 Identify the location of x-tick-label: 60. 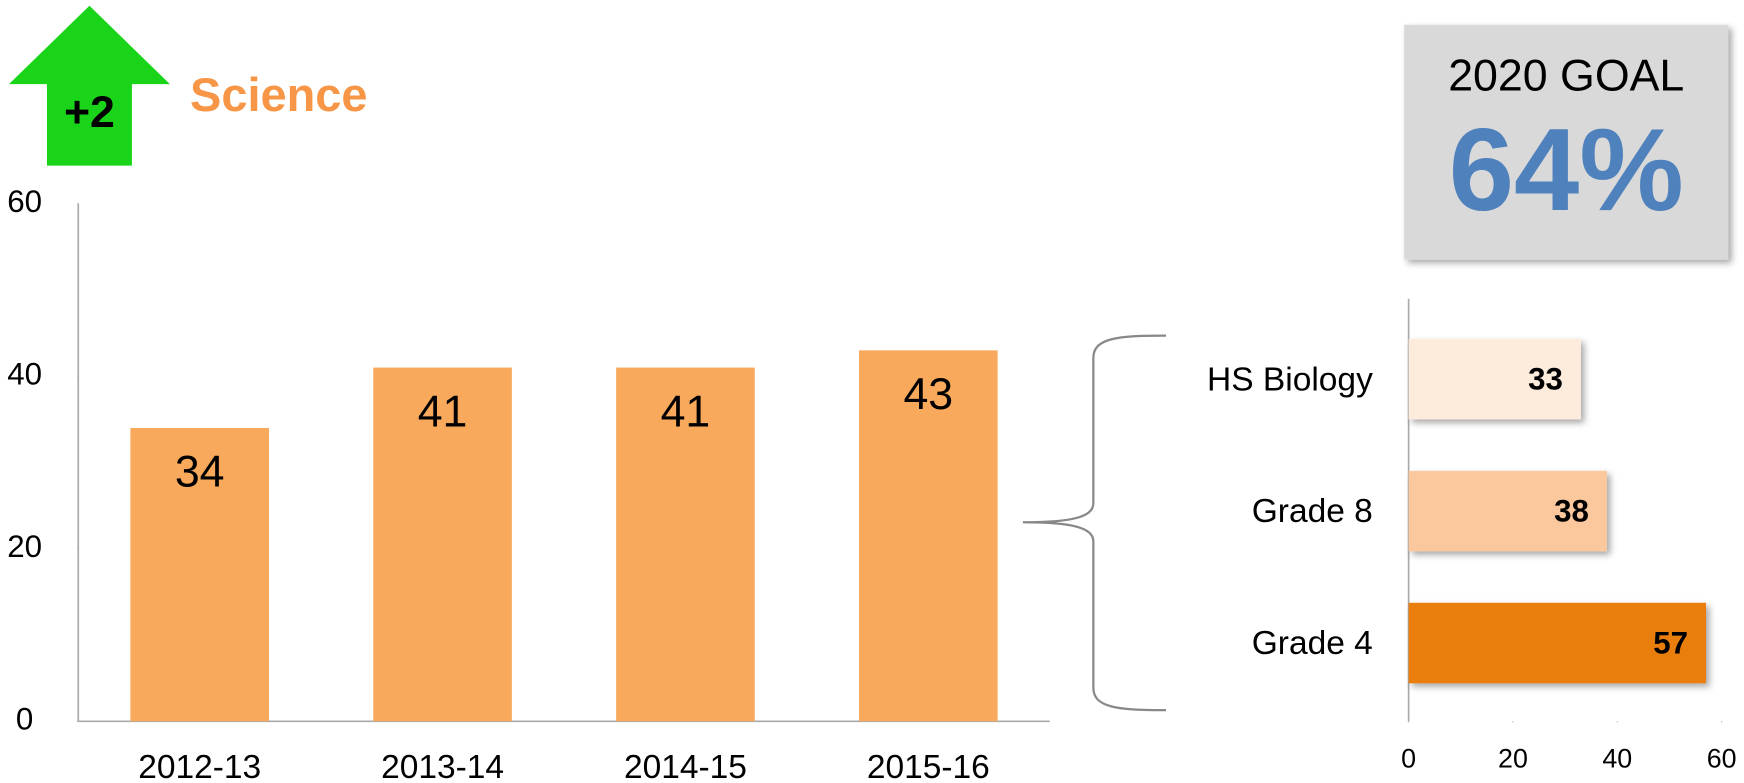
(1722, 759).